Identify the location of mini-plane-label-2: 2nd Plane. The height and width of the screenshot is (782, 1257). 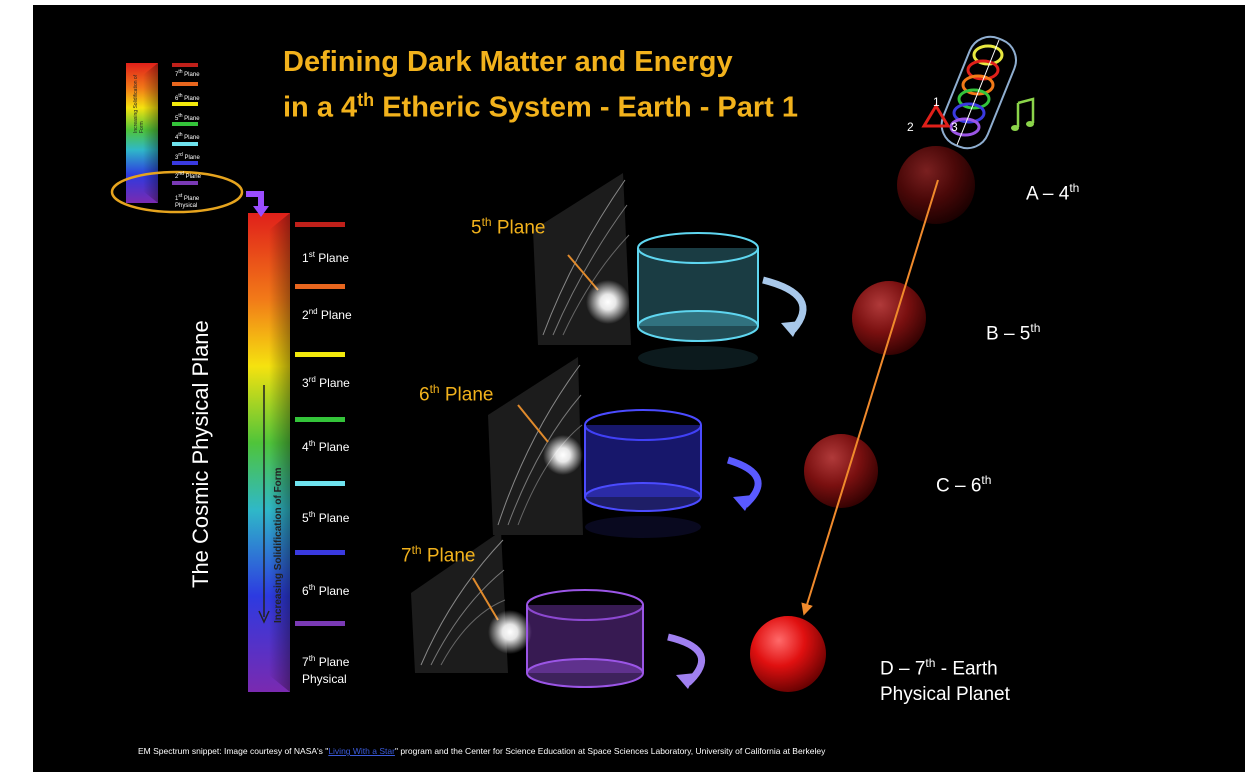
(188, 175).